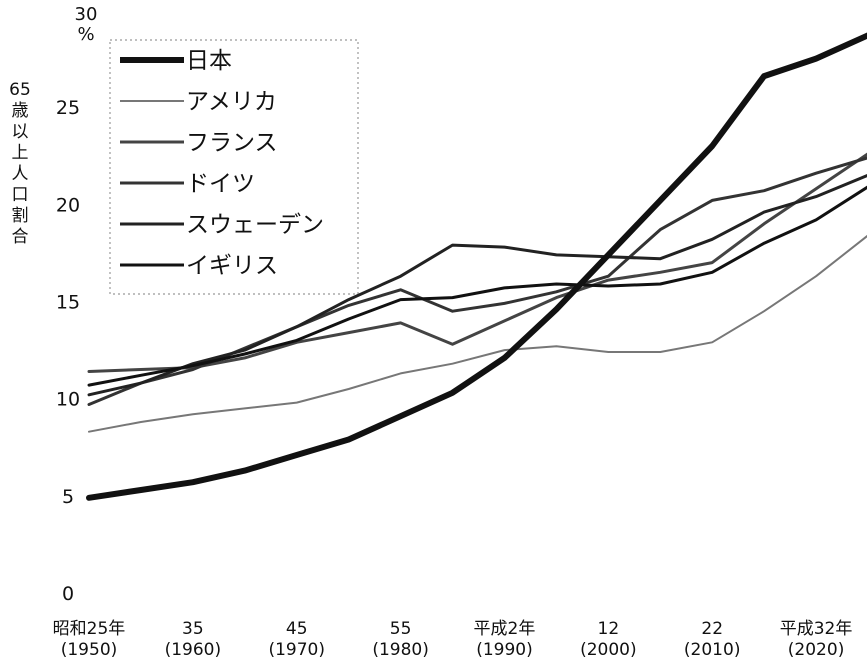 Image resolution: width=867 pixels, height=665 pixels. What do you see at coordinates (20, 174) in the screenshot?
I see `y-label-char: 人` at bounding box center [20, 174].